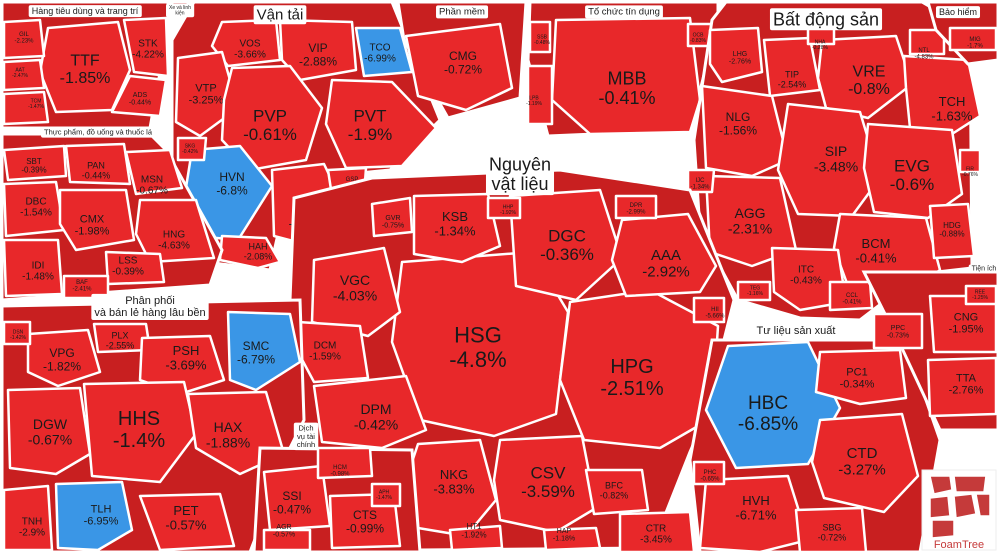 Image resolution: width=1000 pixels, height=555 pixels. I want to click on stock-cell-hcm: HCM-0.98%, so click(345, 463).